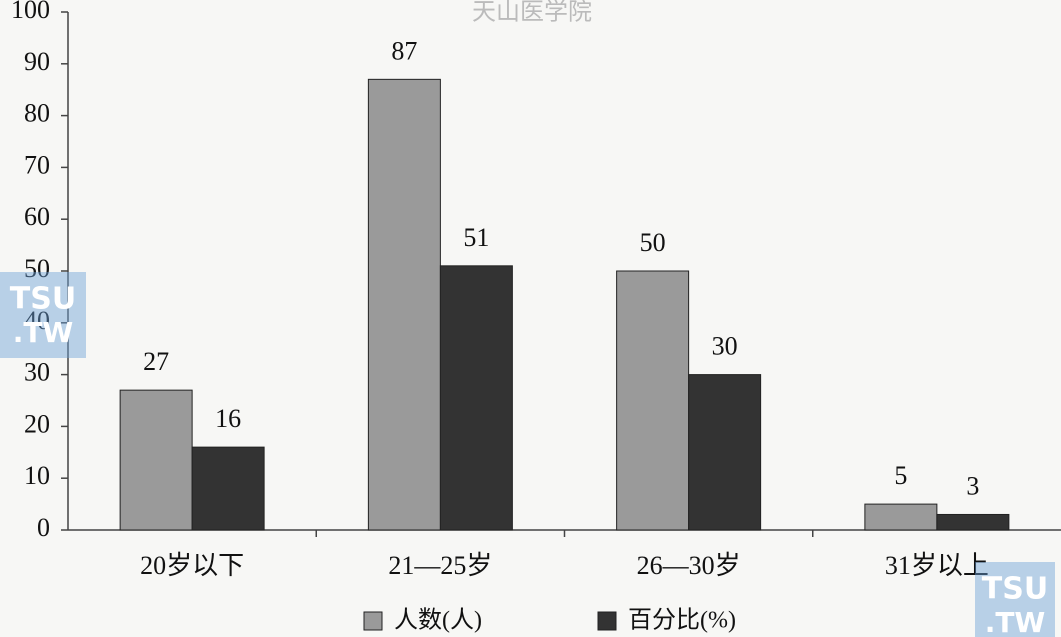 The width and height of the screenshot is (1061, 637). I want to click on y-tick-label: 40, so click(37, 320).